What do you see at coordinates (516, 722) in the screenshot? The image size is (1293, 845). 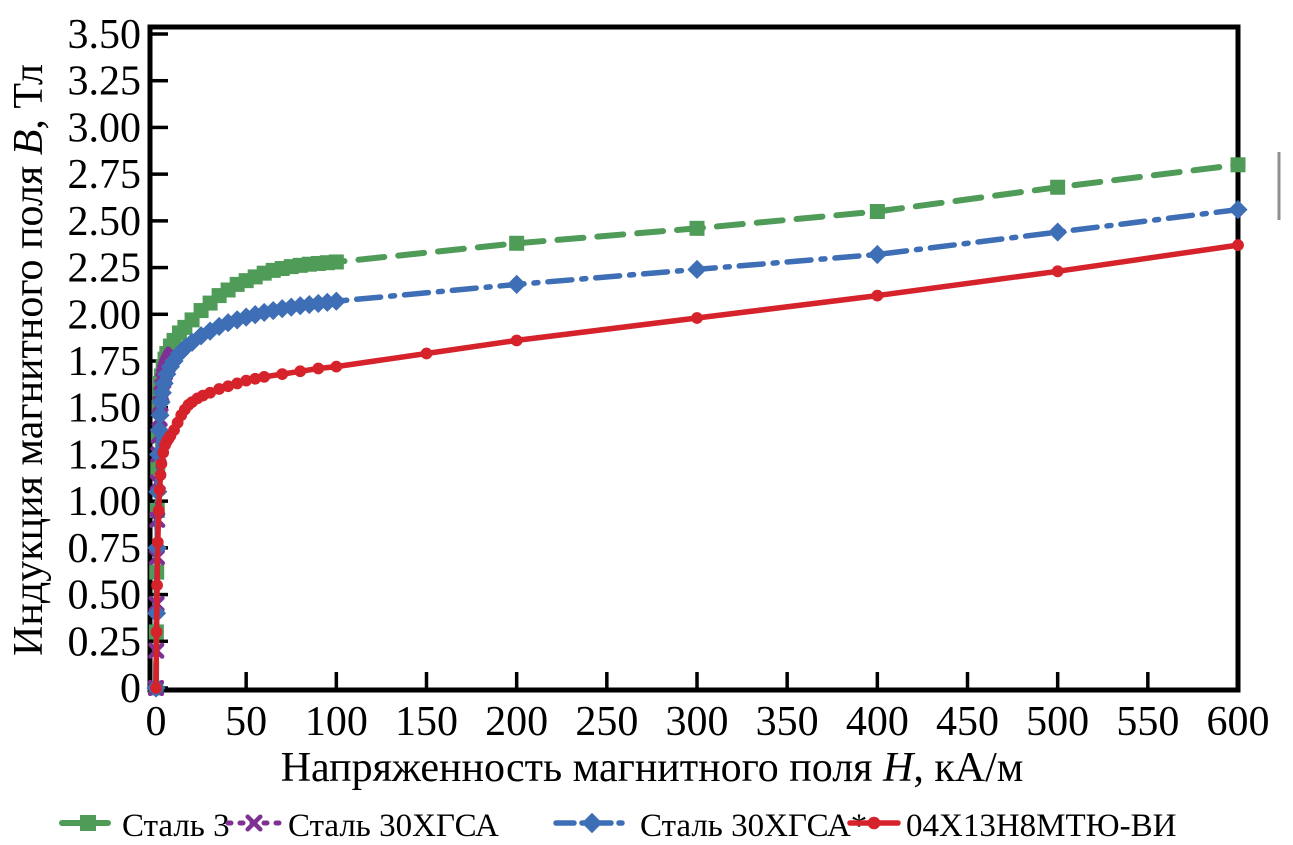 I see `x-tick-label: 200` at bounding box center [516, 722].